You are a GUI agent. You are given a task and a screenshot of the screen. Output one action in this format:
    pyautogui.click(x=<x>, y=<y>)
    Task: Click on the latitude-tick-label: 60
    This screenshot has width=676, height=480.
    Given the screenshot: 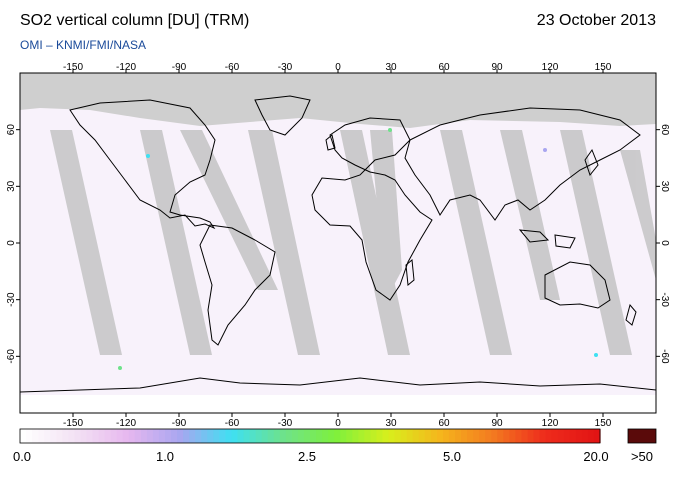 What is the action you would take?
    pyautogui.click(x=664, y=130)
    